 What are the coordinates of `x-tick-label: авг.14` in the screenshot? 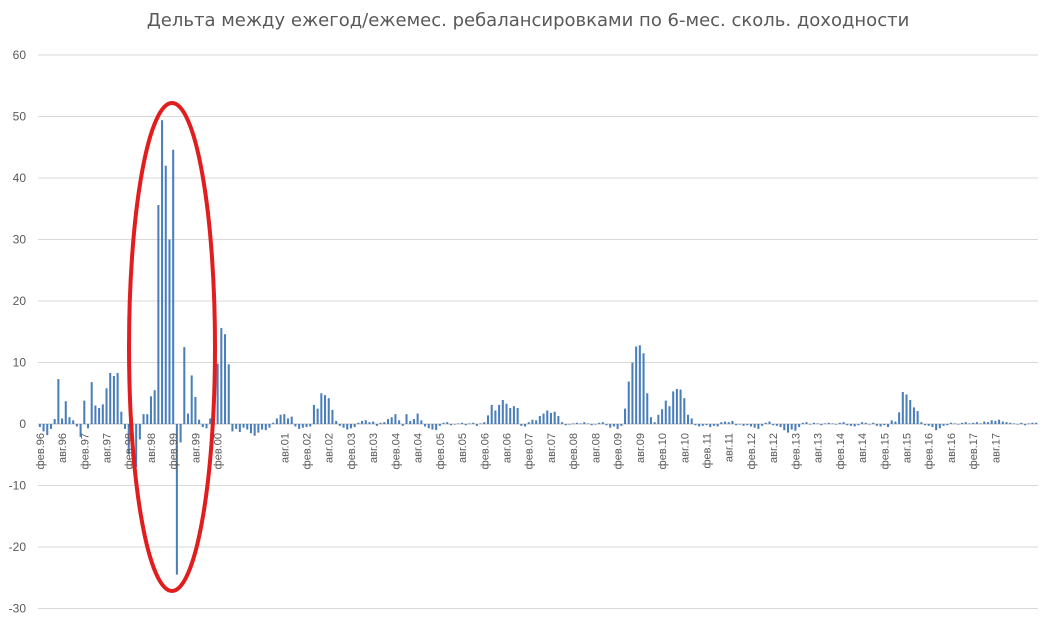 It's located at (863, 448).